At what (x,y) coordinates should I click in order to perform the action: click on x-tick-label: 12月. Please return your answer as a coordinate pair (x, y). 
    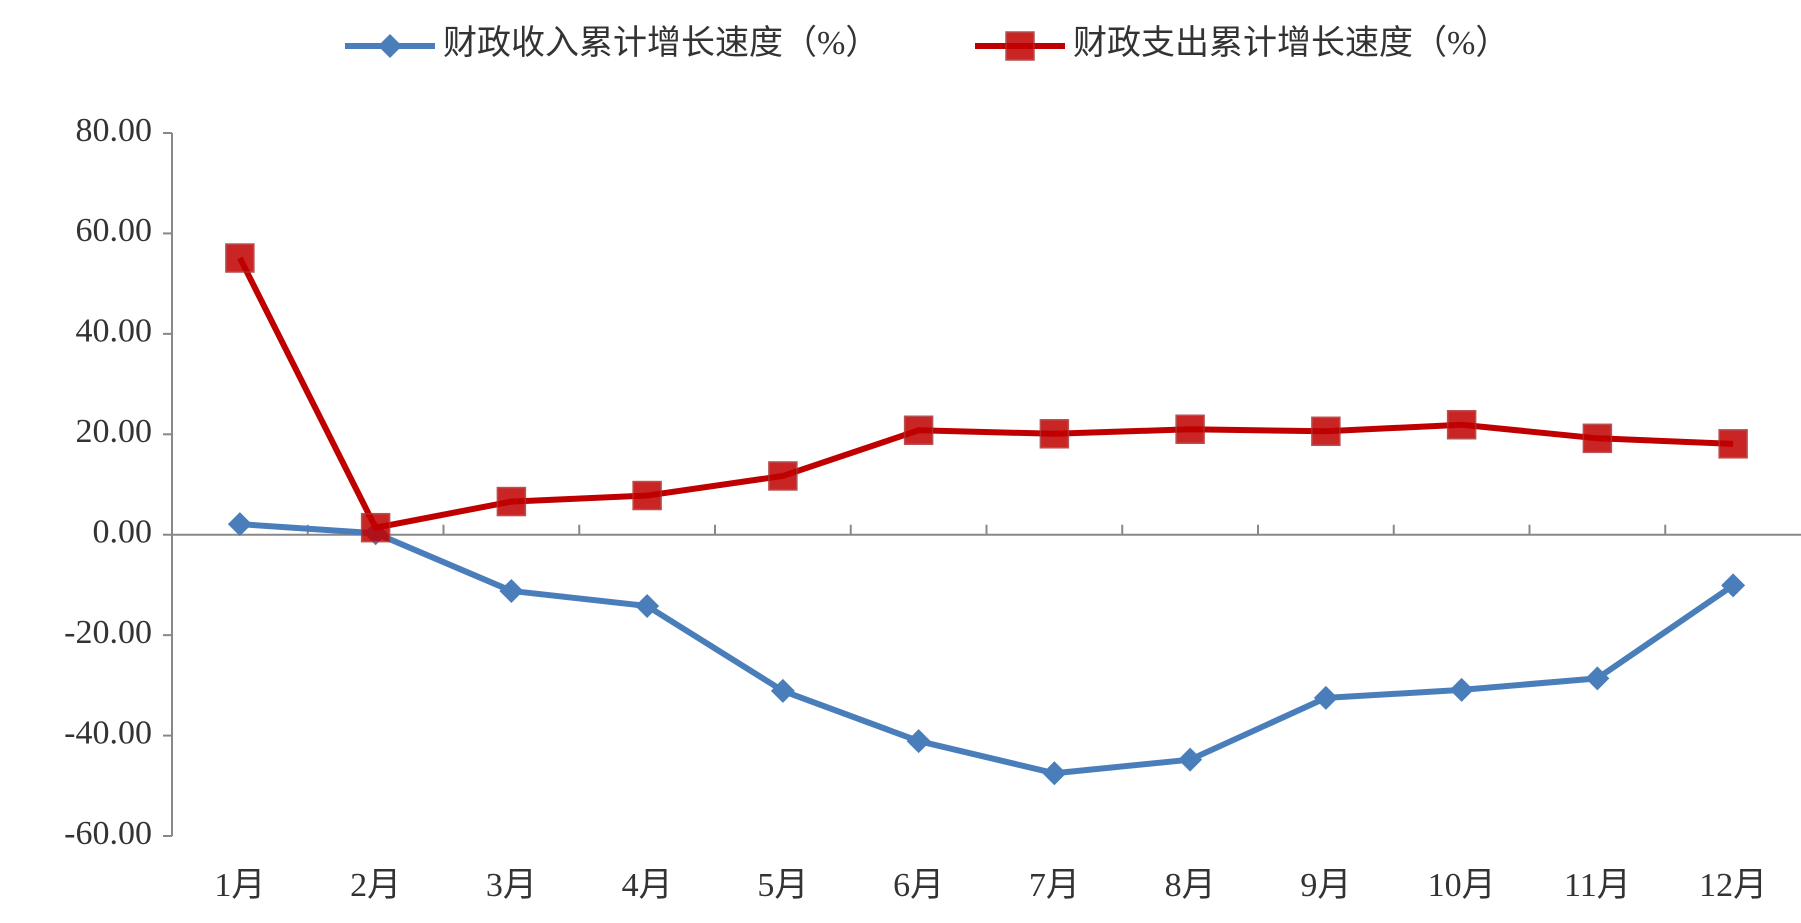
    Looking at the image, I should click on (1733, 885).